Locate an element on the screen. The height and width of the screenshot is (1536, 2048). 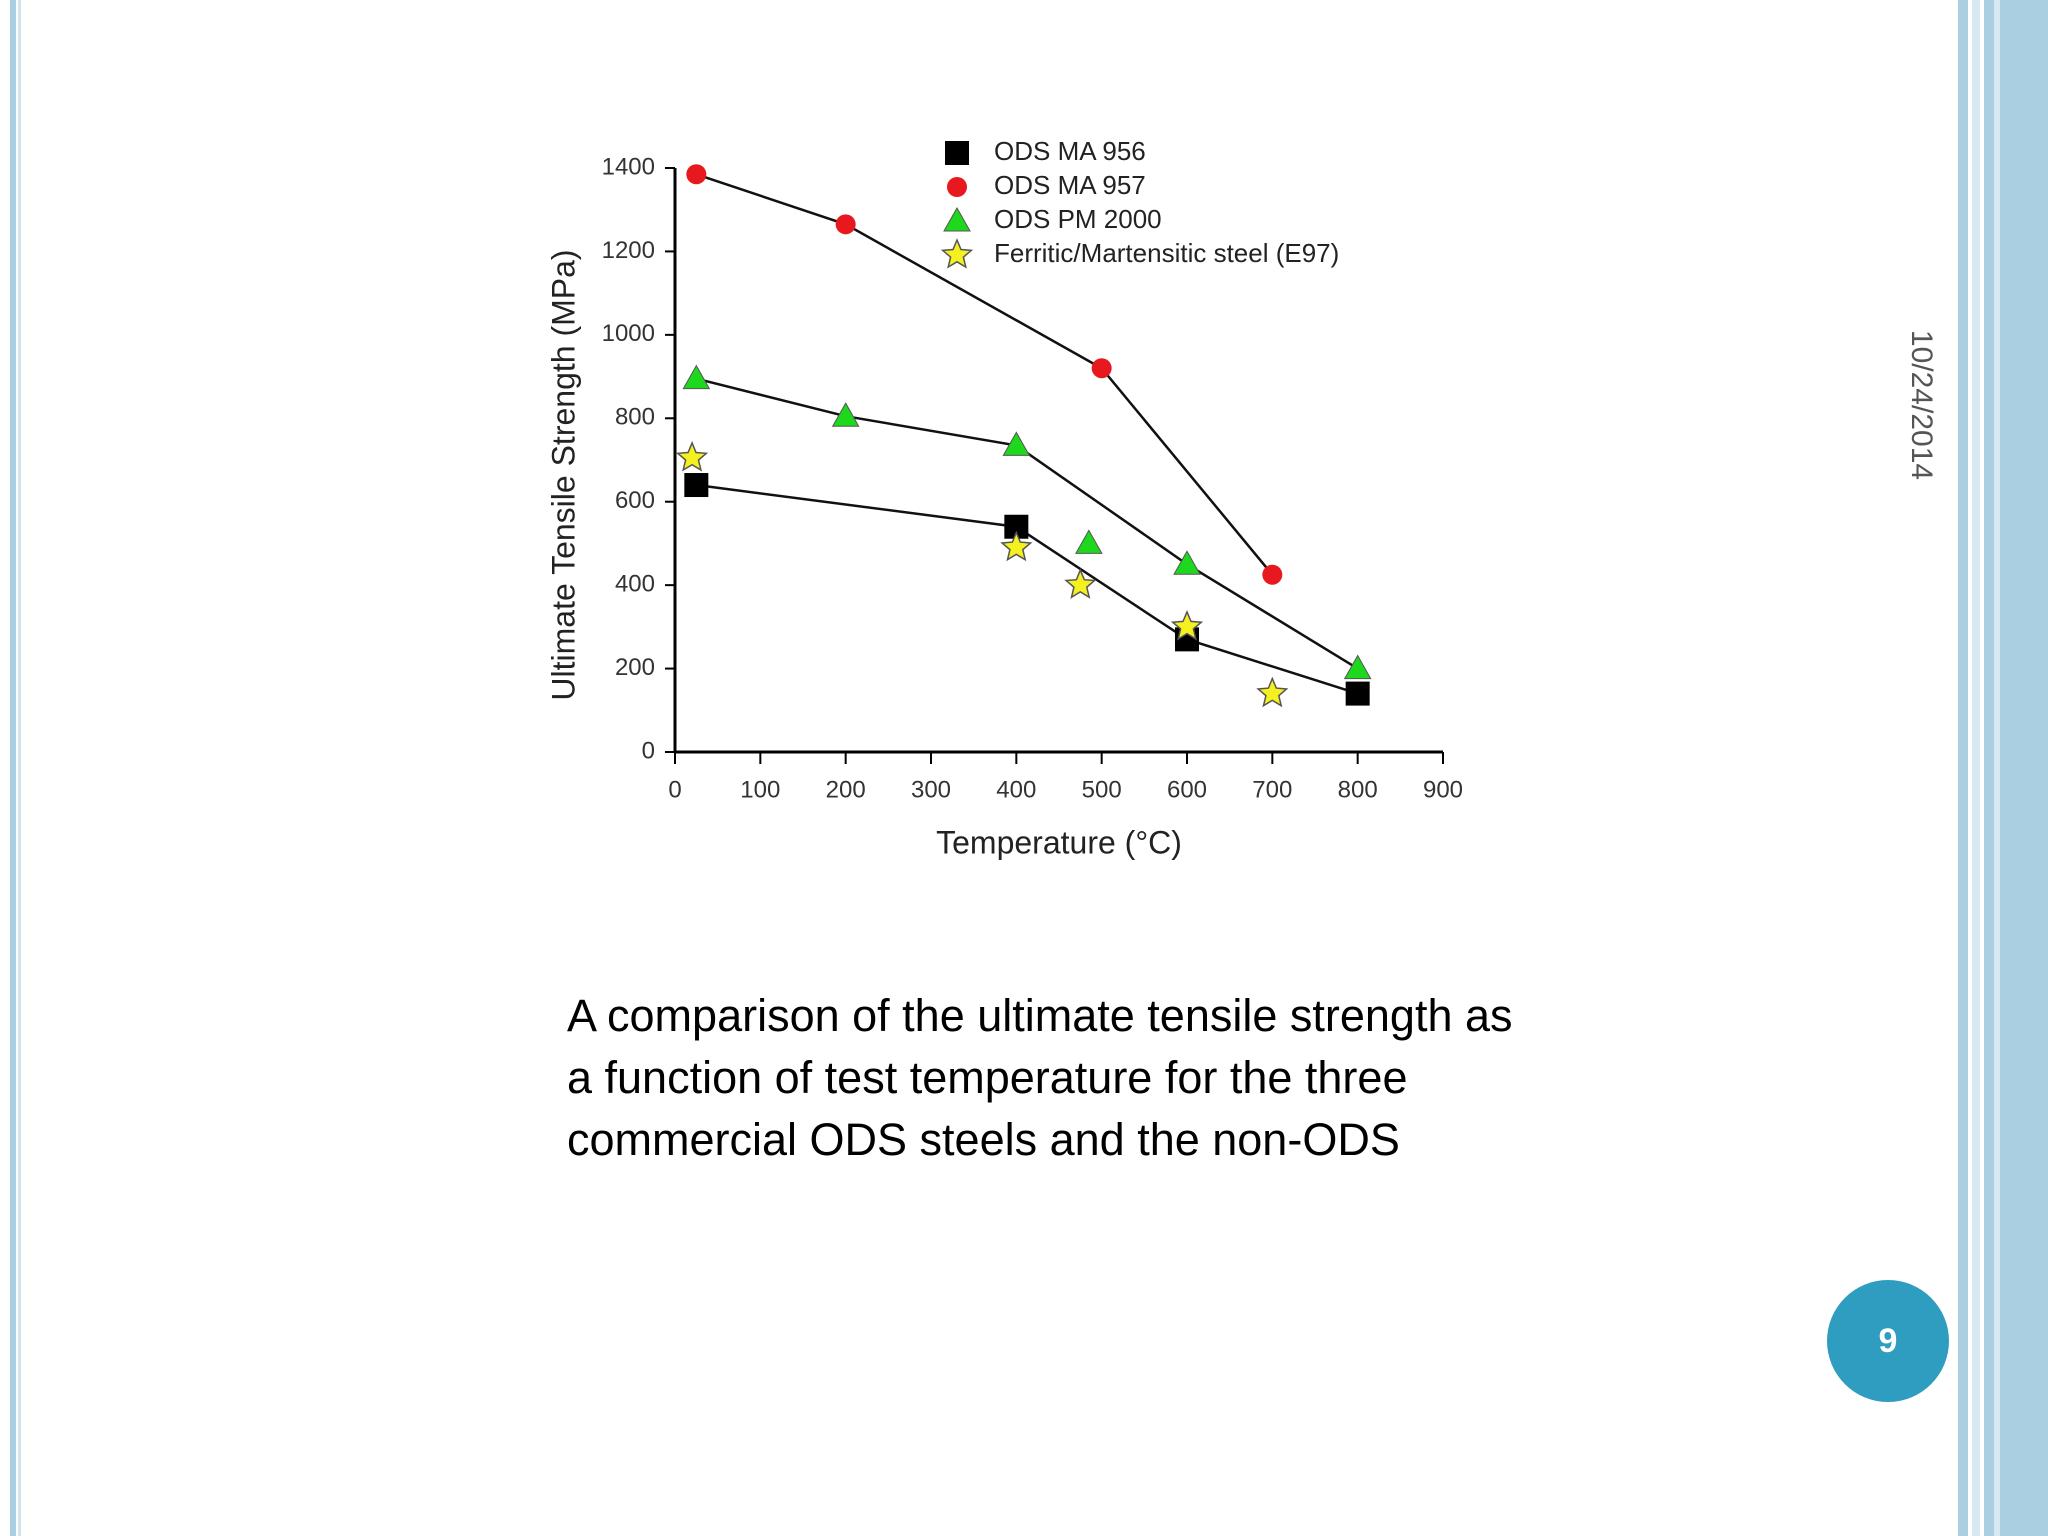
page-number: 9 is located at coordinates (1888, 1341).